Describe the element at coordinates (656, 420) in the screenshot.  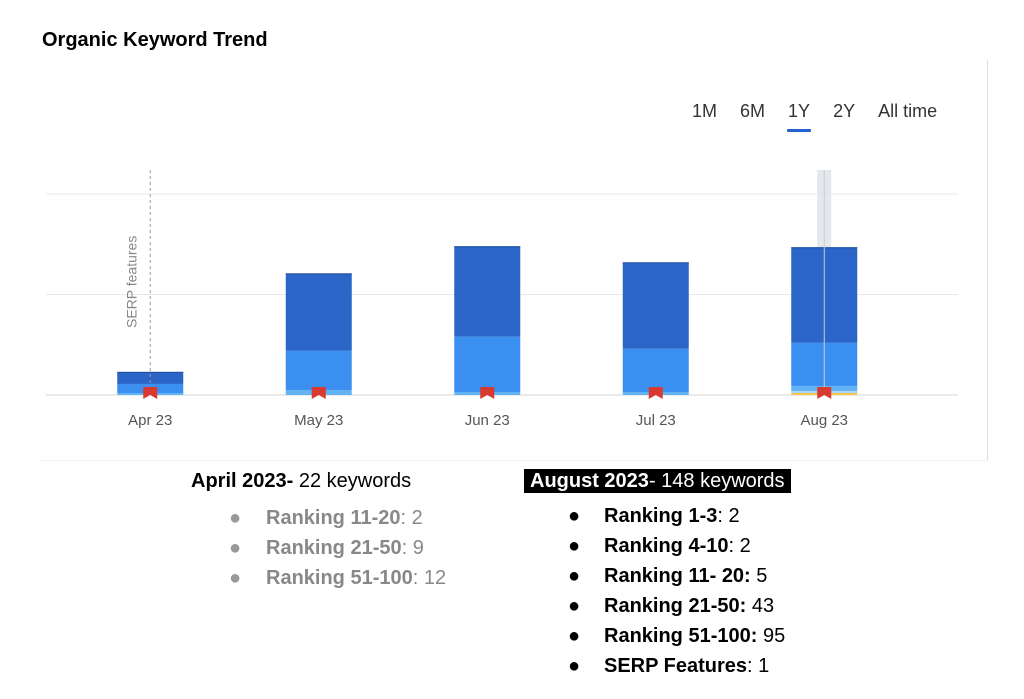
I see `x-tick-label: Jul 23` at that location.